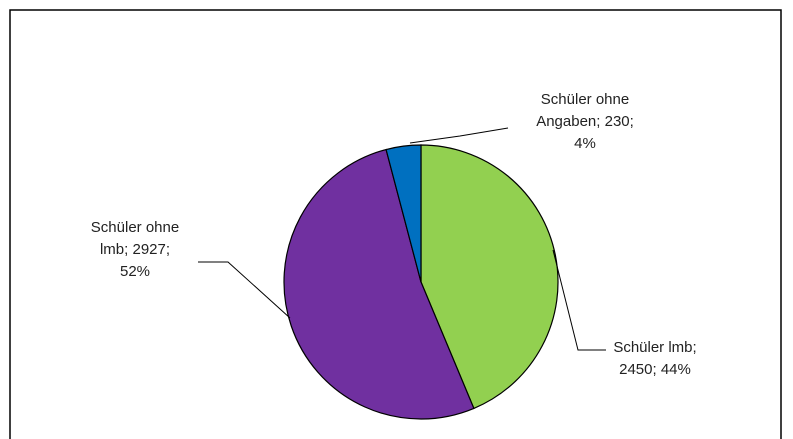 The height and width of the screenshot is (439, 793). What do you see at coordinates (654, 347) in the screenshot?
I see `data-label-line: Schüler lmb;` at bounding box center [654, 347].